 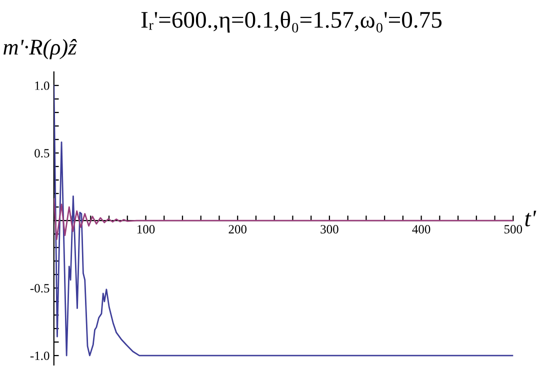 What do you see at coordinates (42, 153) in the screenshot?
I see `y-tick-label: 0.5` at bounding box center [42, 153].